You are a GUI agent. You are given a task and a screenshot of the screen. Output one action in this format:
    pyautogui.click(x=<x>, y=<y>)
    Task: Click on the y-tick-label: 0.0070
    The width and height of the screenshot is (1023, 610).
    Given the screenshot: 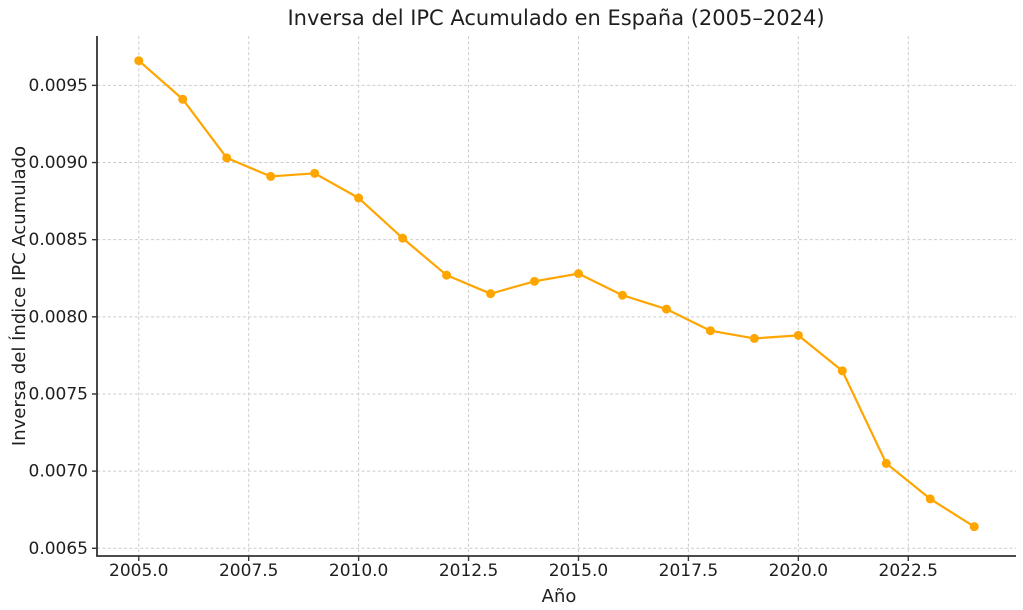 What is the action you would take?
    pyautogui.click(x=58, y=472)
    